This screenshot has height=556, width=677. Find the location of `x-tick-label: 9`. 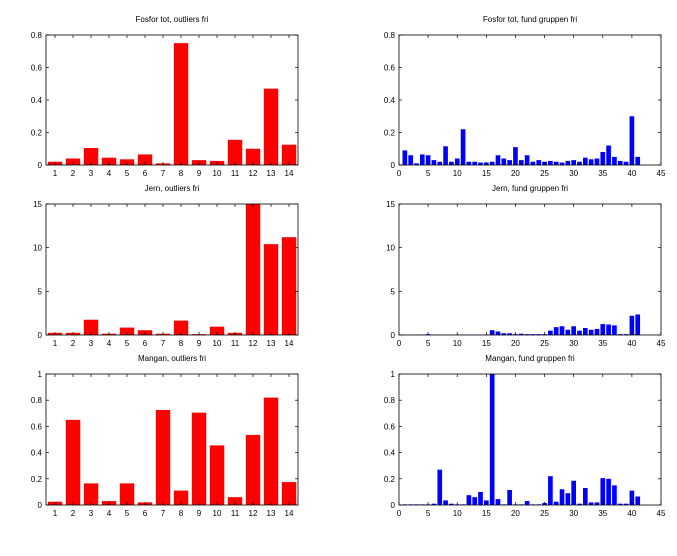

x-tick-label: 9 is located at coordinates (199, 513).